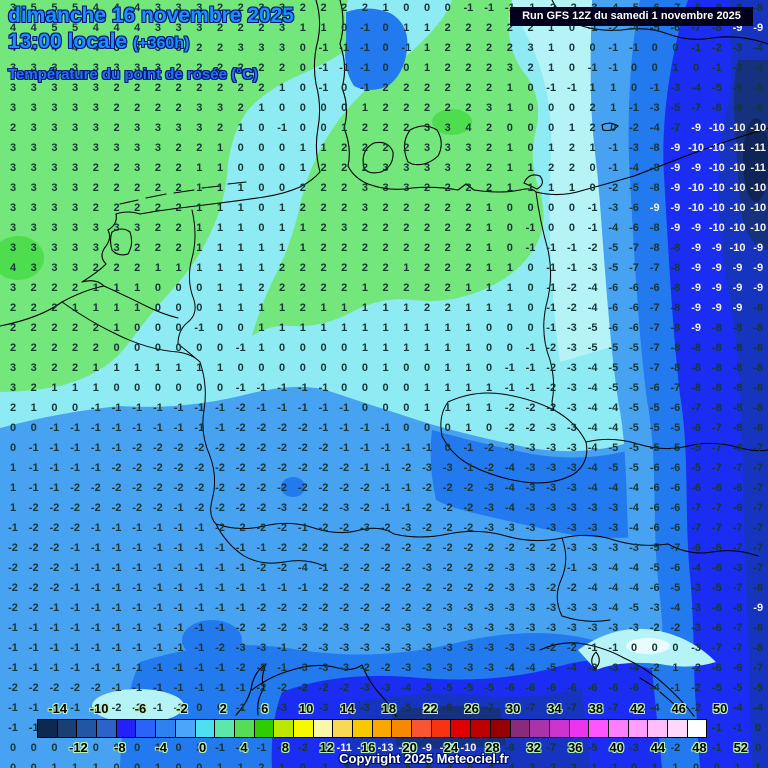 This screenshot has height=768, width=768. I want to click on grid-value: -10, so click(716, 188).